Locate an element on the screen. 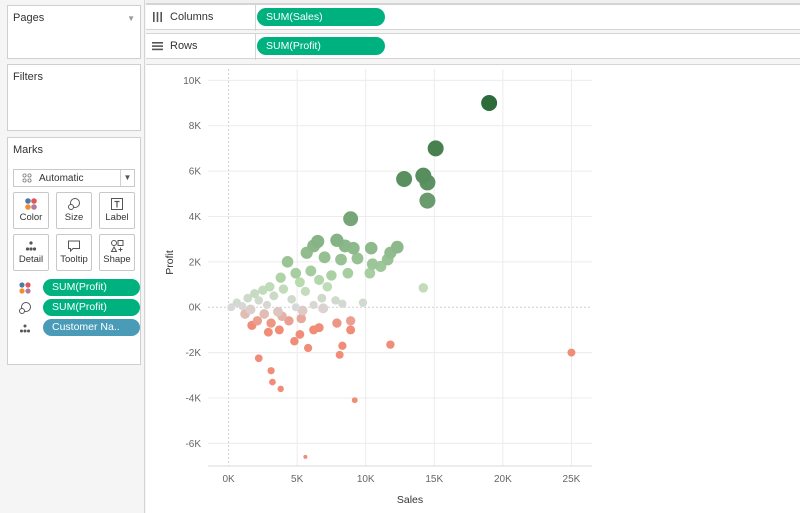  toolbar-strip is located at coordinates (473, 2).